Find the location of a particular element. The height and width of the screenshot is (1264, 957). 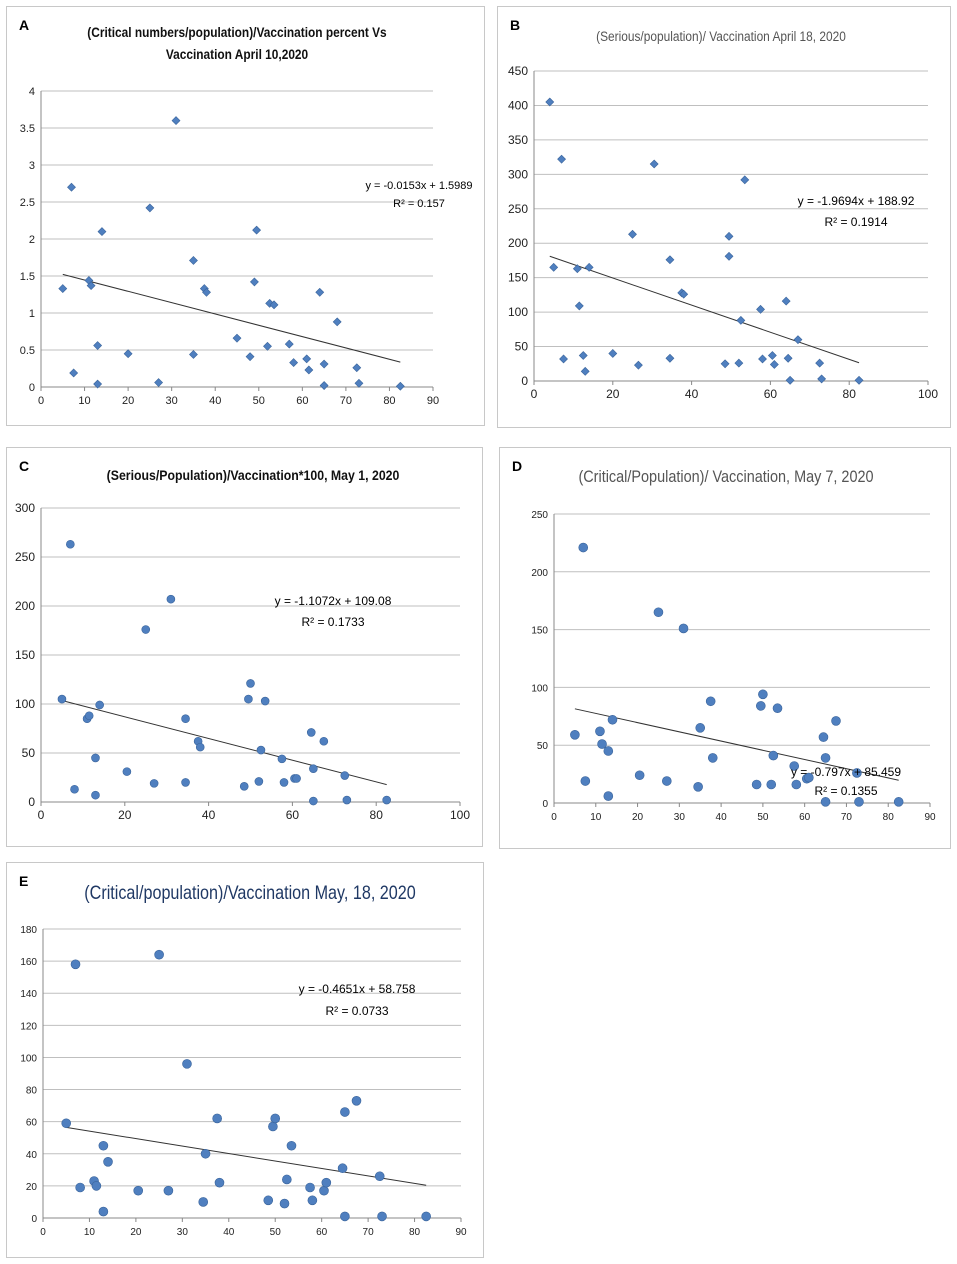

y-tick-label: 250 is located at coordinates (518, 209).